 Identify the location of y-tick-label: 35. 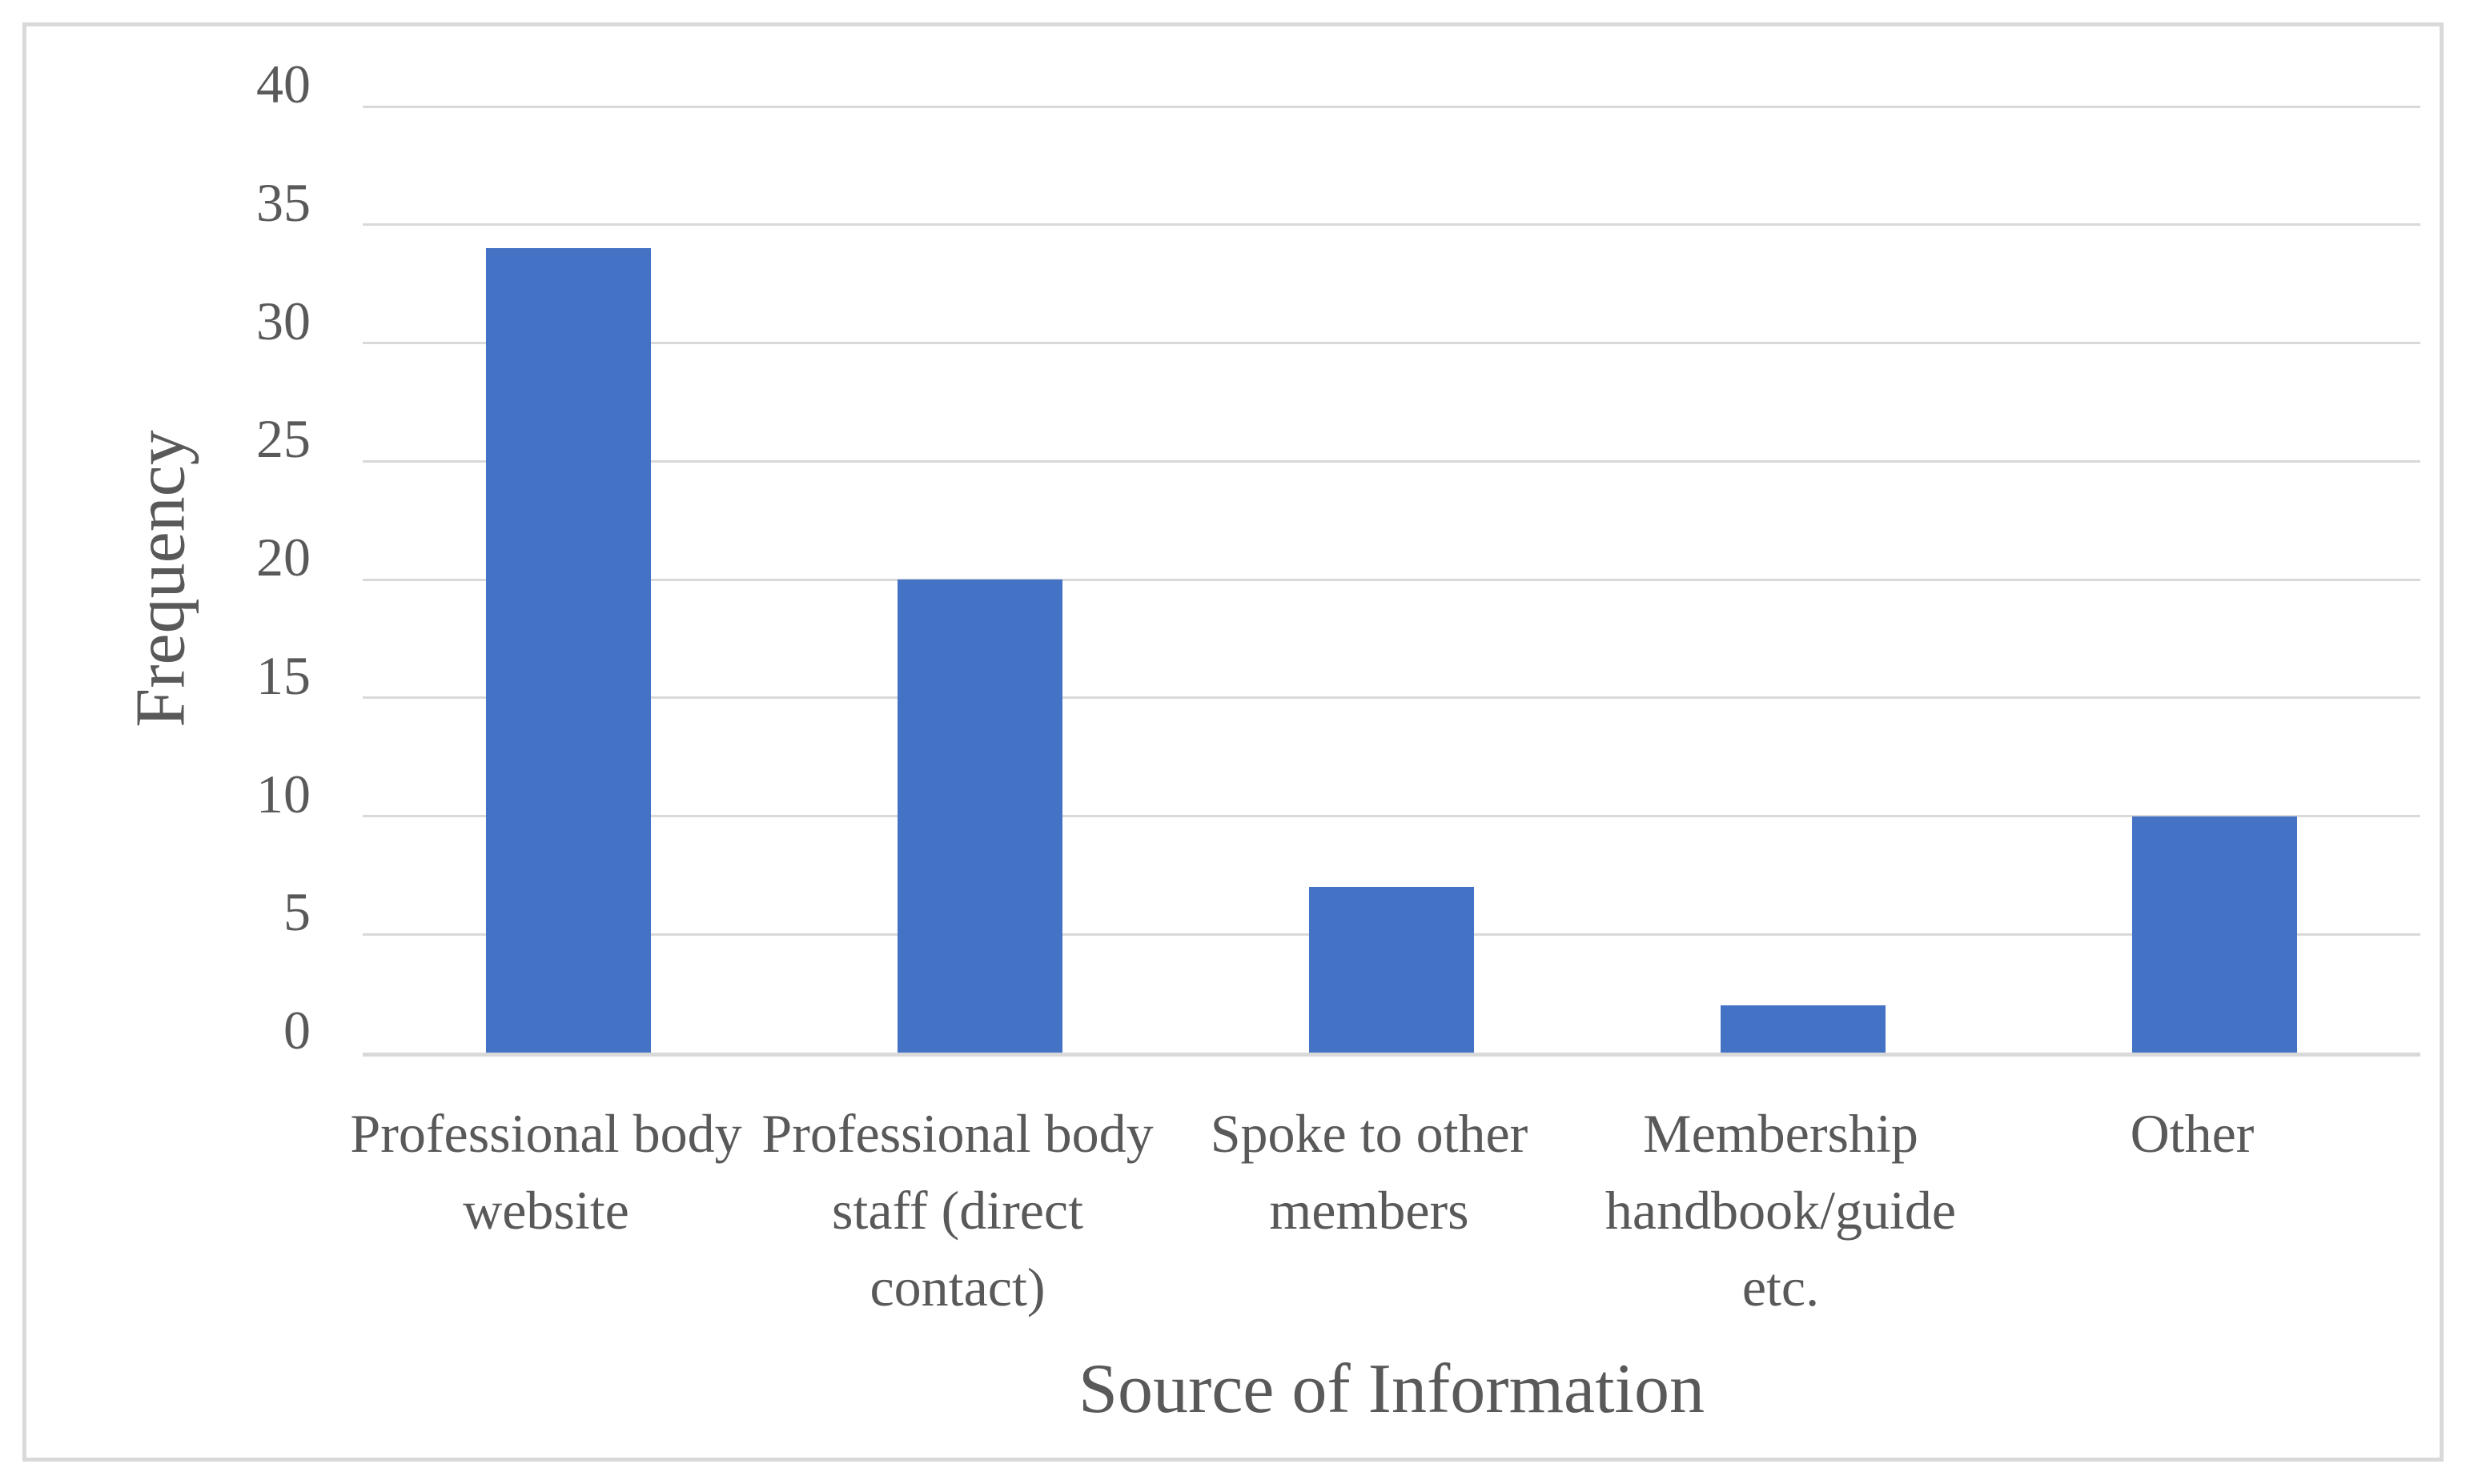
(283, 202).